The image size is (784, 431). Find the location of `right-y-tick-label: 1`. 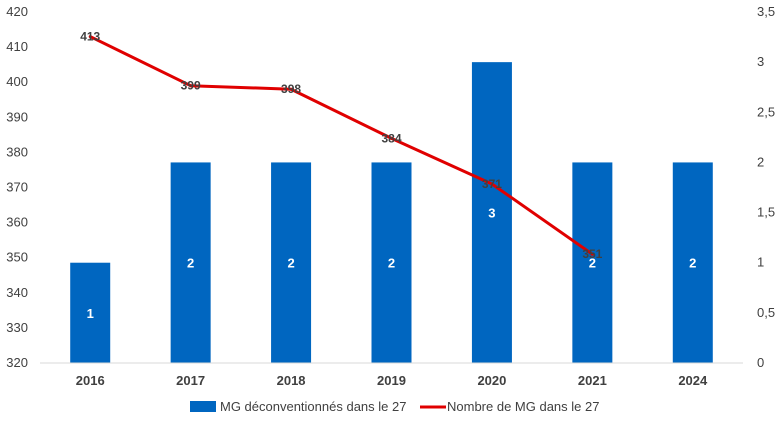

right-y-tick-label: 1 is located at coordinates (760, 262).